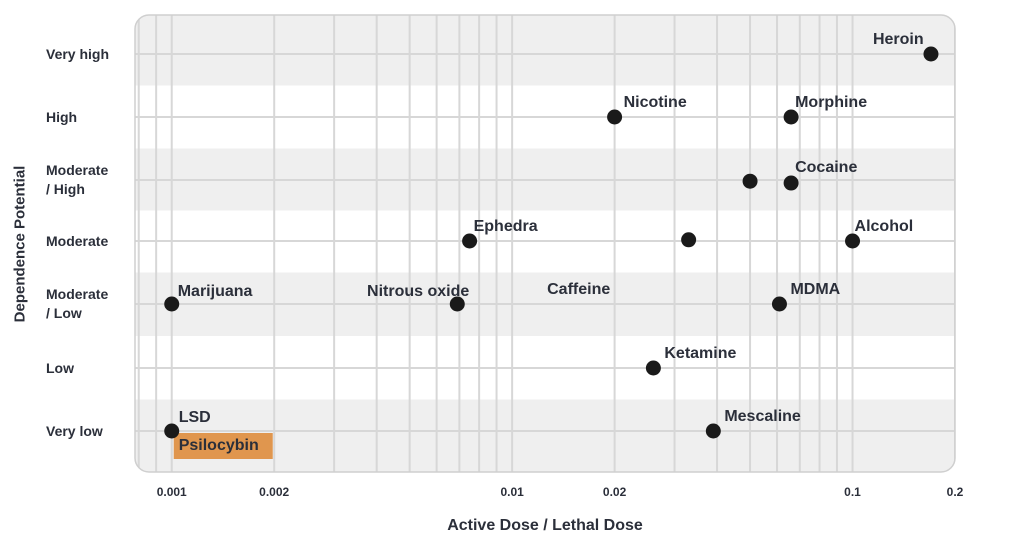 This screenshot has height=547, width=1024. Describe the element at coordinates (853, 241) in the screenshot. I see `point-alcohol` at that location.